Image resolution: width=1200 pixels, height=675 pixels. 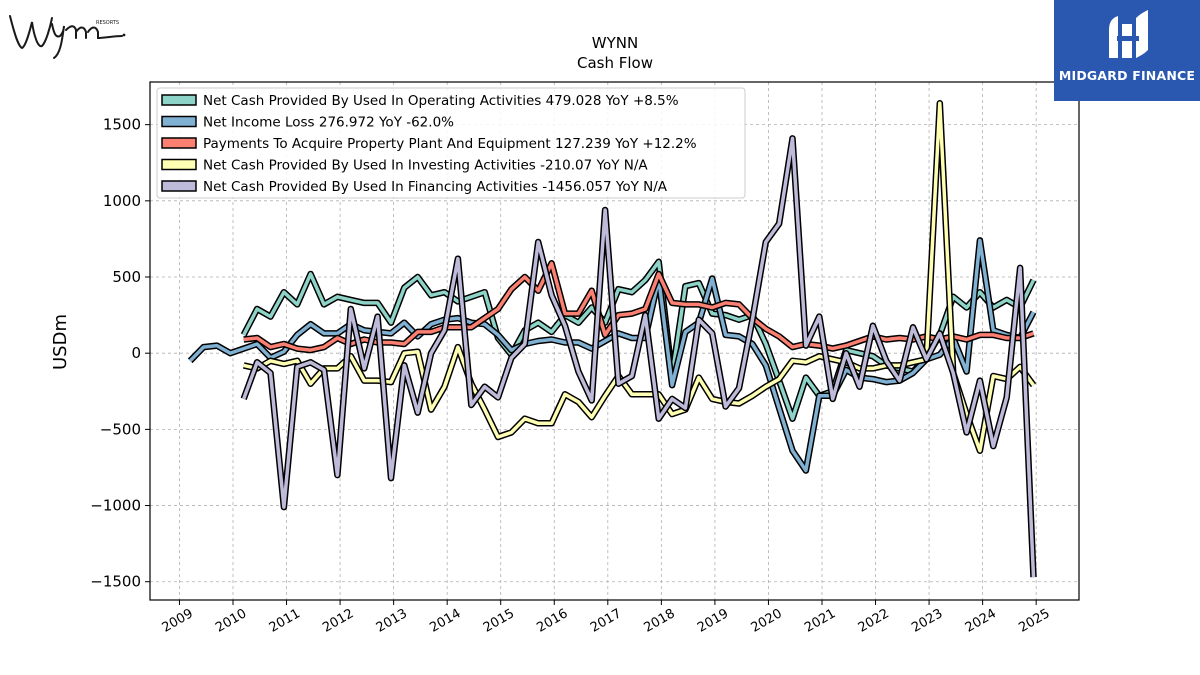 I want to click on x-tick-label: 2024, so click(x=981, y=621).